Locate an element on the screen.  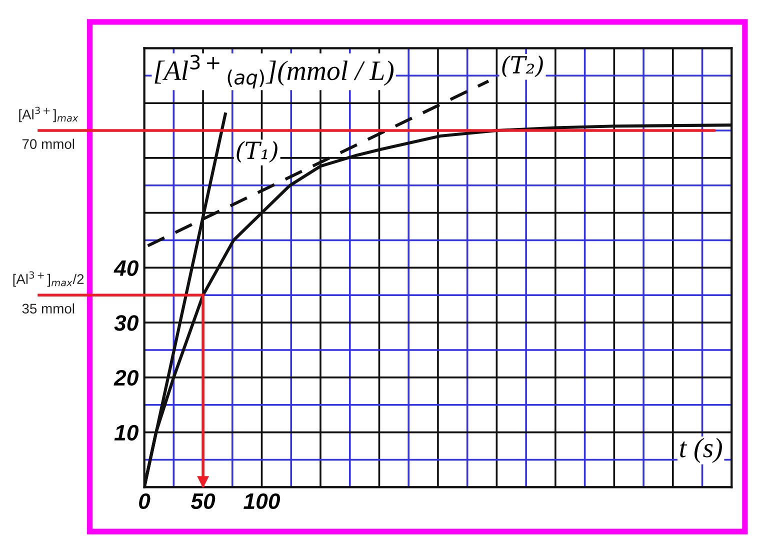
x-axis-title: t (s) is located at coordinates (701, 451).